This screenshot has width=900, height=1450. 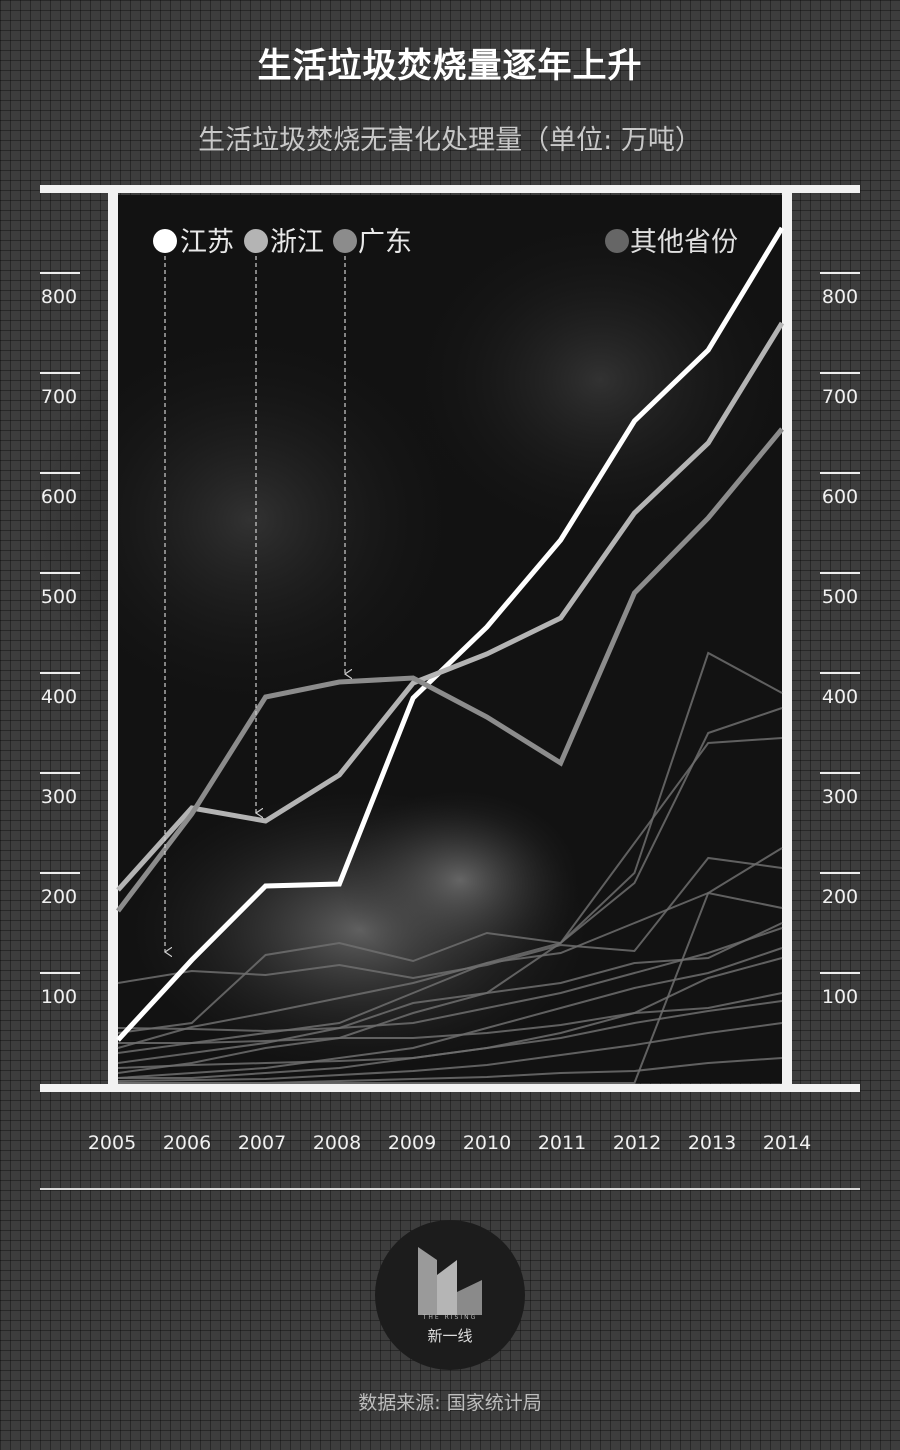 I want to click on x-tick-label: 2006, so click(x=187, y=1143).